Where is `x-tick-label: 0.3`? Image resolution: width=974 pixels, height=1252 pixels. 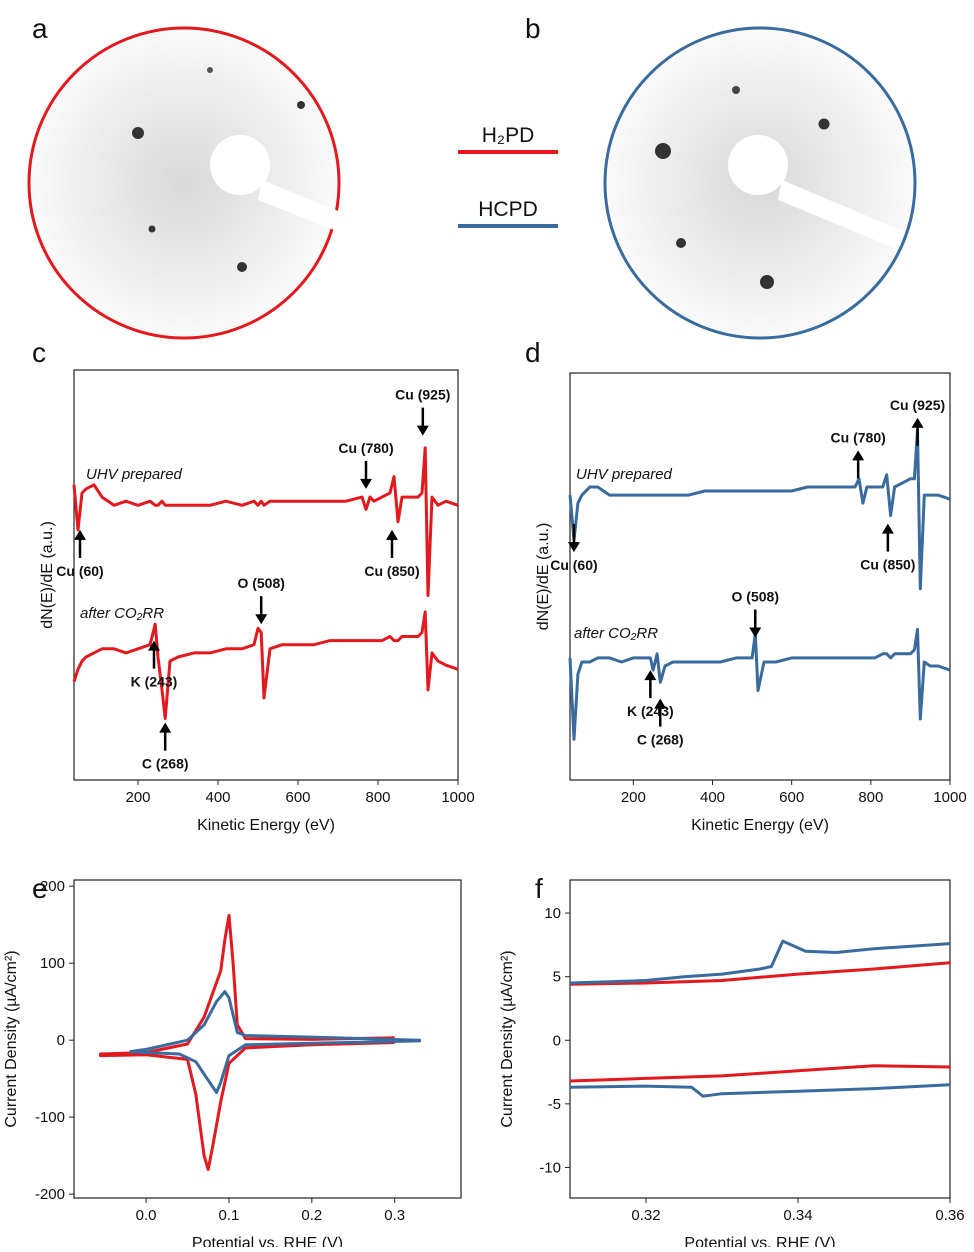
x-tick-label: 0.3 is located at coordinates (394, 1215).